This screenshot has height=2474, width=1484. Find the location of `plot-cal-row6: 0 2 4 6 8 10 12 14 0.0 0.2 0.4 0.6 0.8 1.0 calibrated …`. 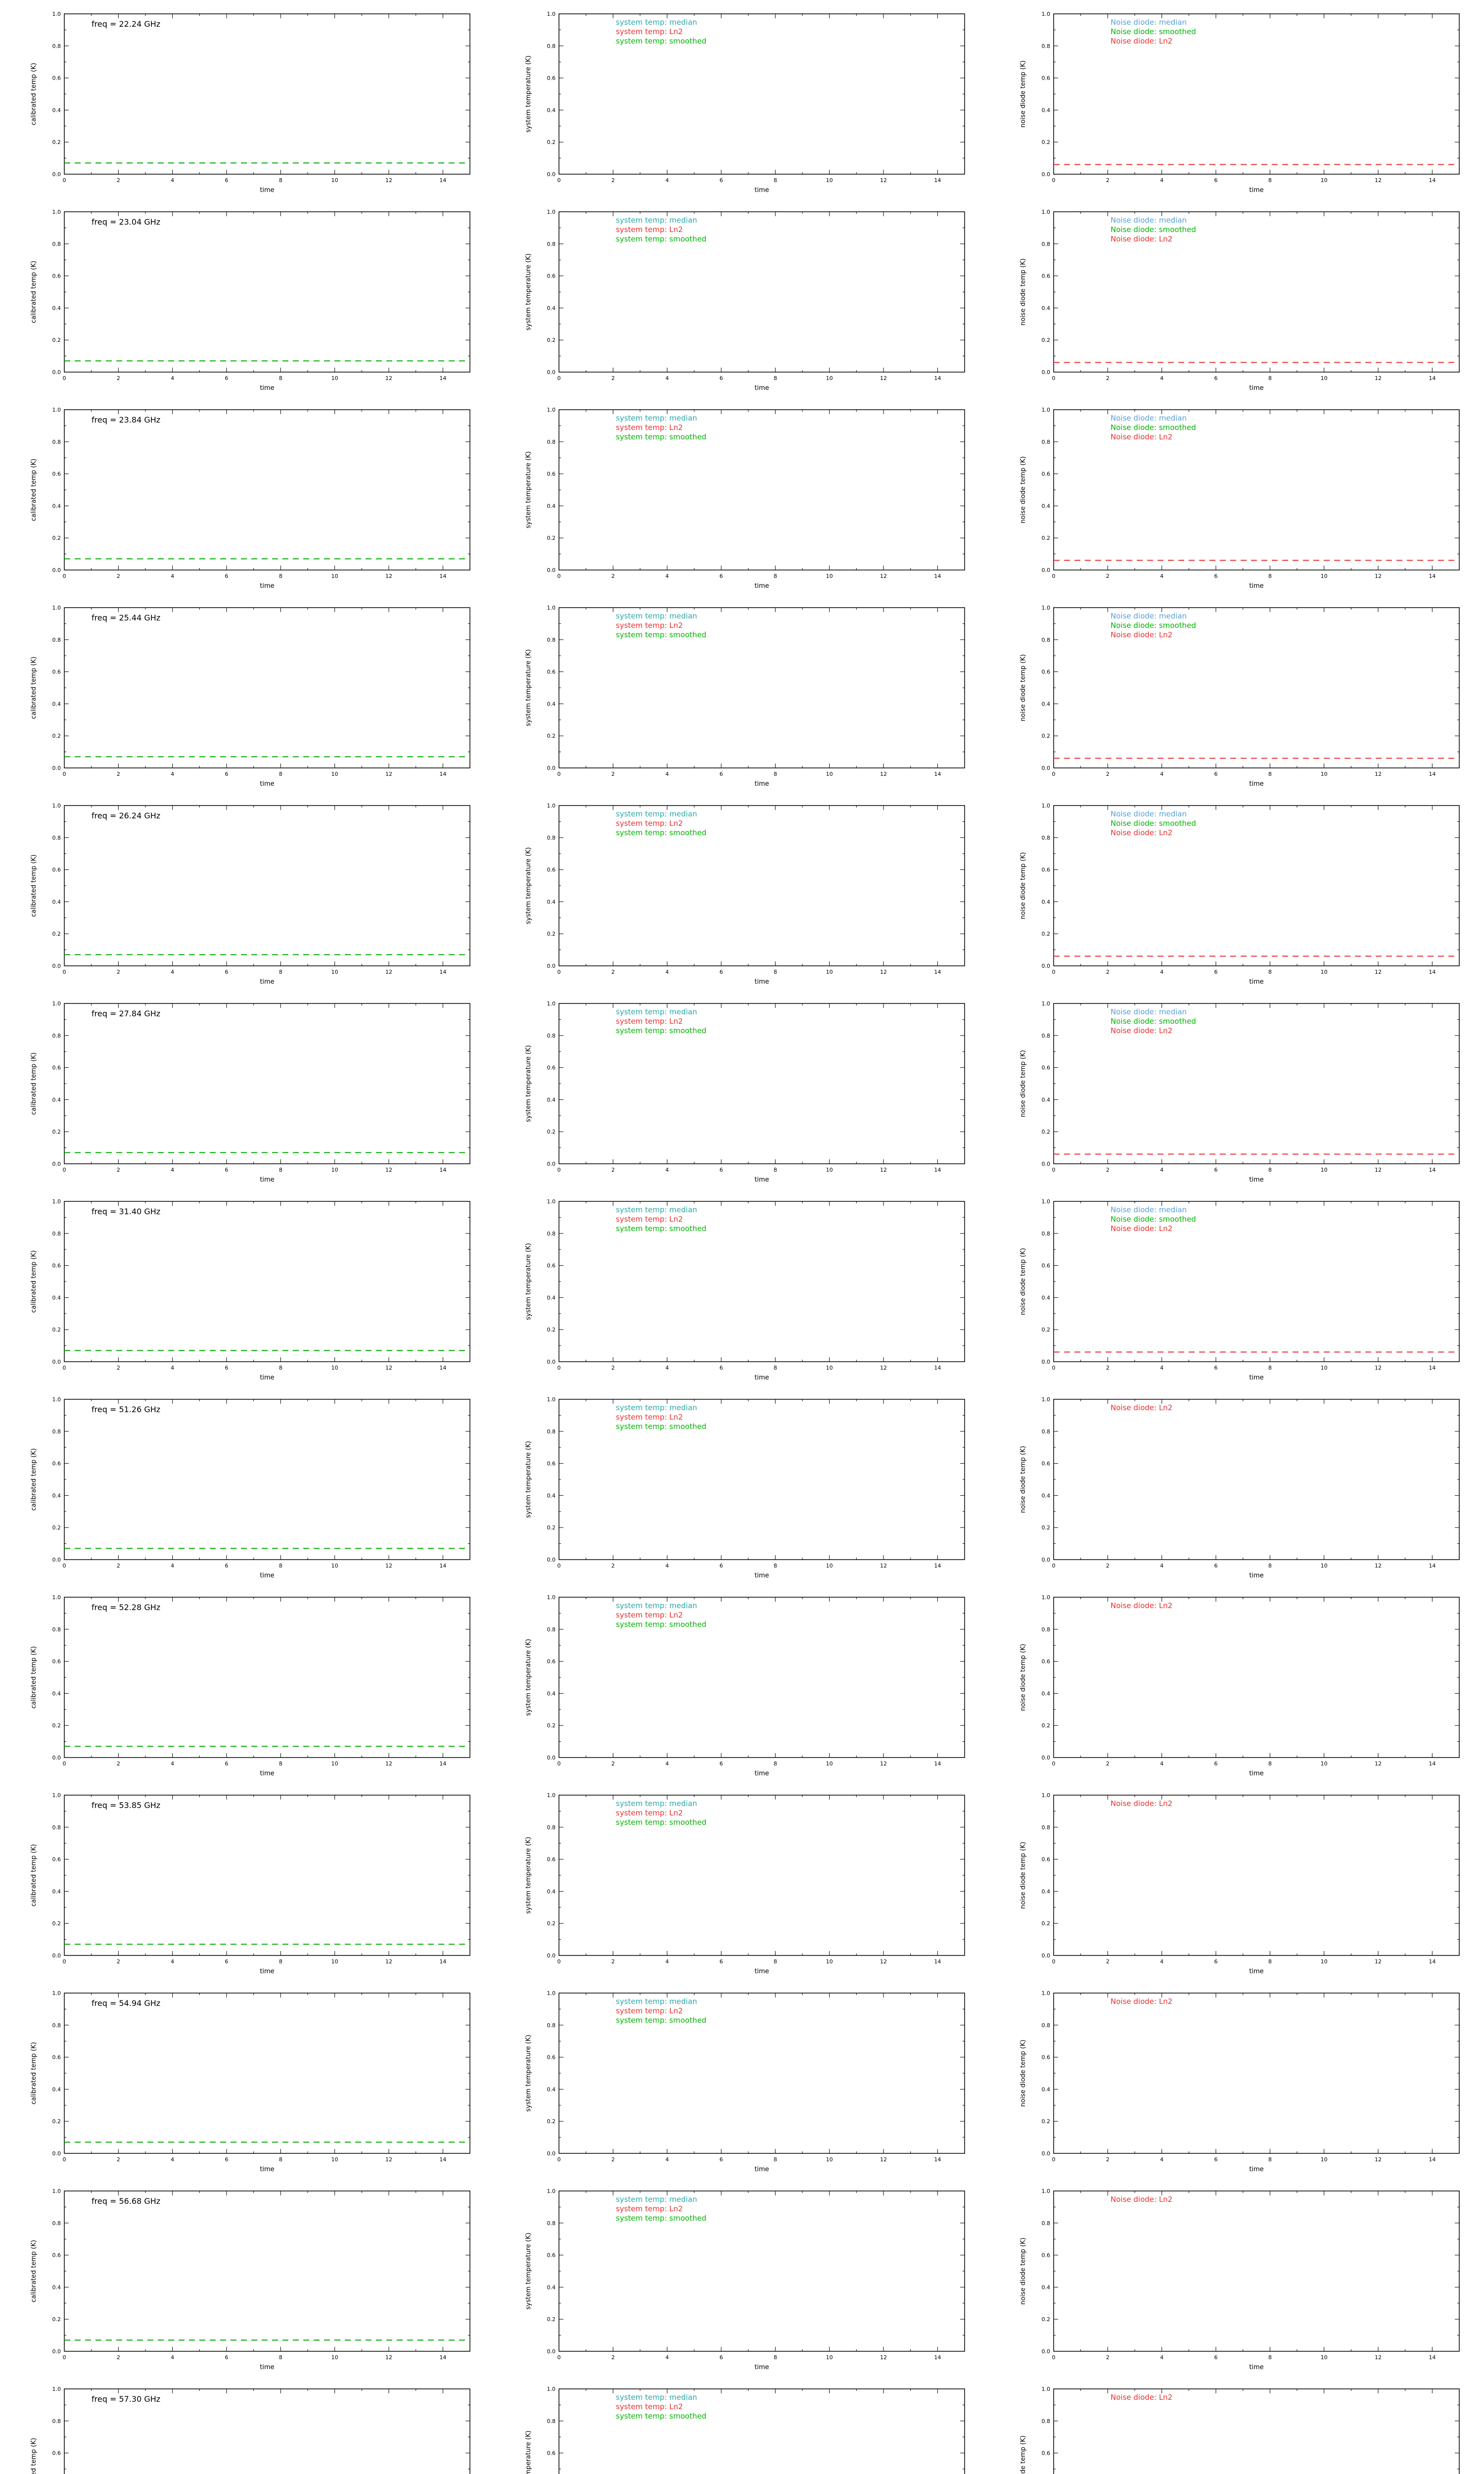

plot-cal-row6: 0 2 4 6 8 10 12 14 0.0 0.2 0.4 0.6 0.8 1.0 calibrated … is located at coordinates (247, 1089).